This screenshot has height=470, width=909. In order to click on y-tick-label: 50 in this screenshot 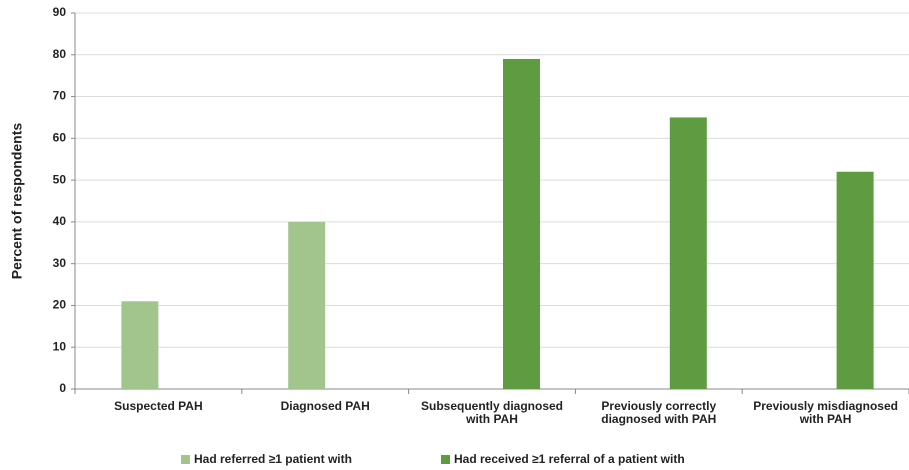, I will do `click(60, 179)`.